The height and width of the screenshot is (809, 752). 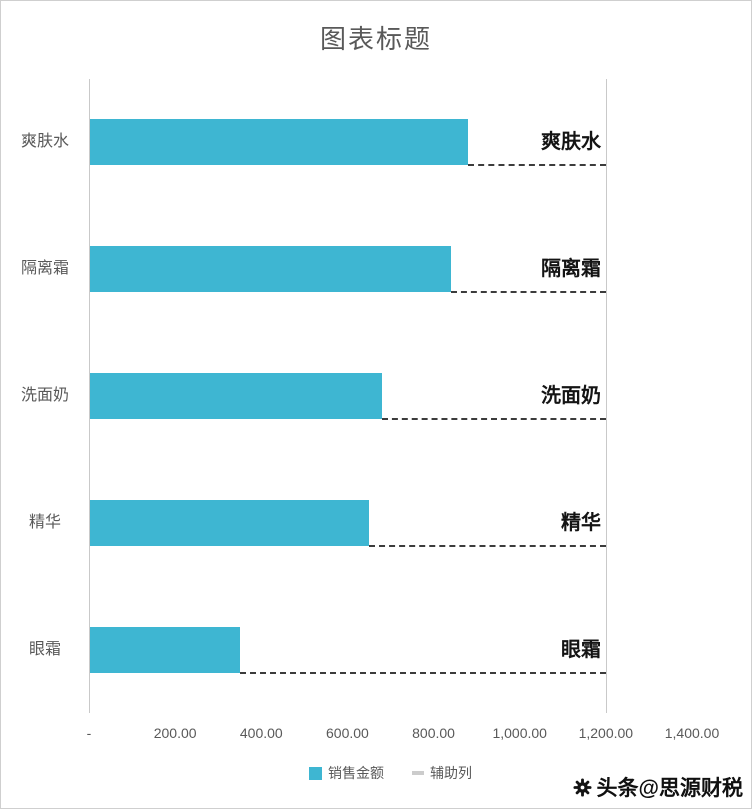 I want to click on aux-data-label: 洗面奶, so click(x=571, y=396).